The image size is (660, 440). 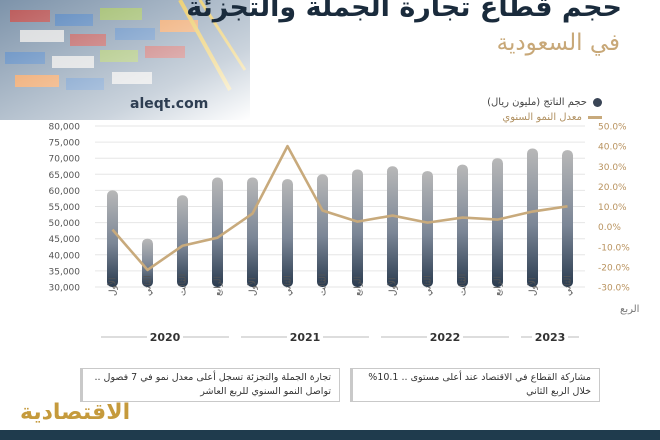 What do you see at coordinates (330, 435) in the screenshot?
I see `footer-bar` at bounding box center [330, 435].